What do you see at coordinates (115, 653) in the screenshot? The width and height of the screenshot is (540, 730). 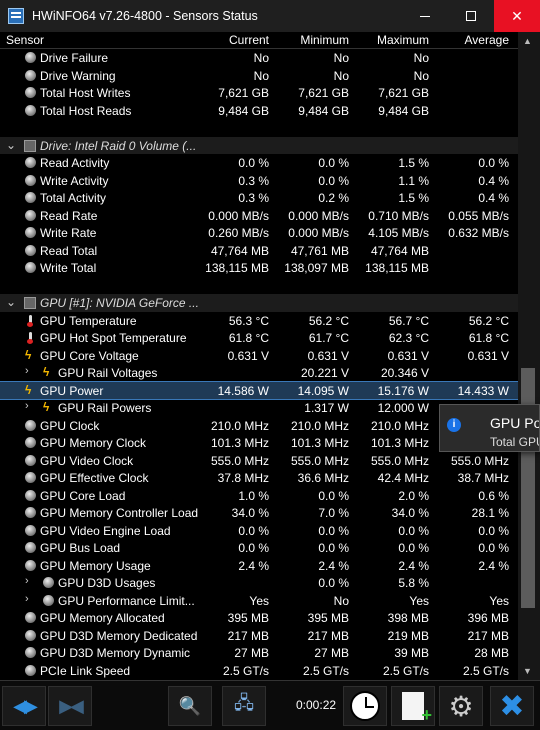 I see `sensor-label: GPU D3D Memory Dynamic` at bounding box center [115, 653].